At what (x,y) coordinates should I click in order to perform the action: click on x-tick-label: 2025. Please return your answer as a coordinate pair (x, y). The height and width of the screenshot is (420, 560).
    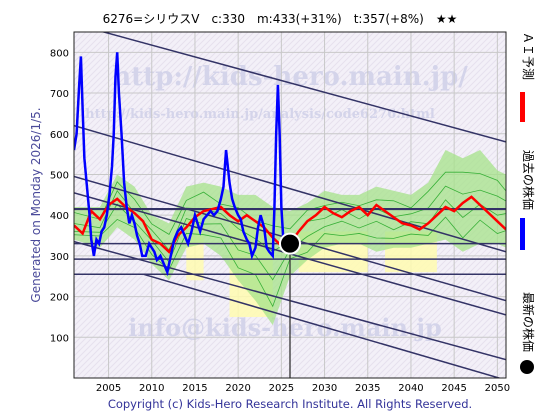
    Looking at the image, I should click on (281, 388).